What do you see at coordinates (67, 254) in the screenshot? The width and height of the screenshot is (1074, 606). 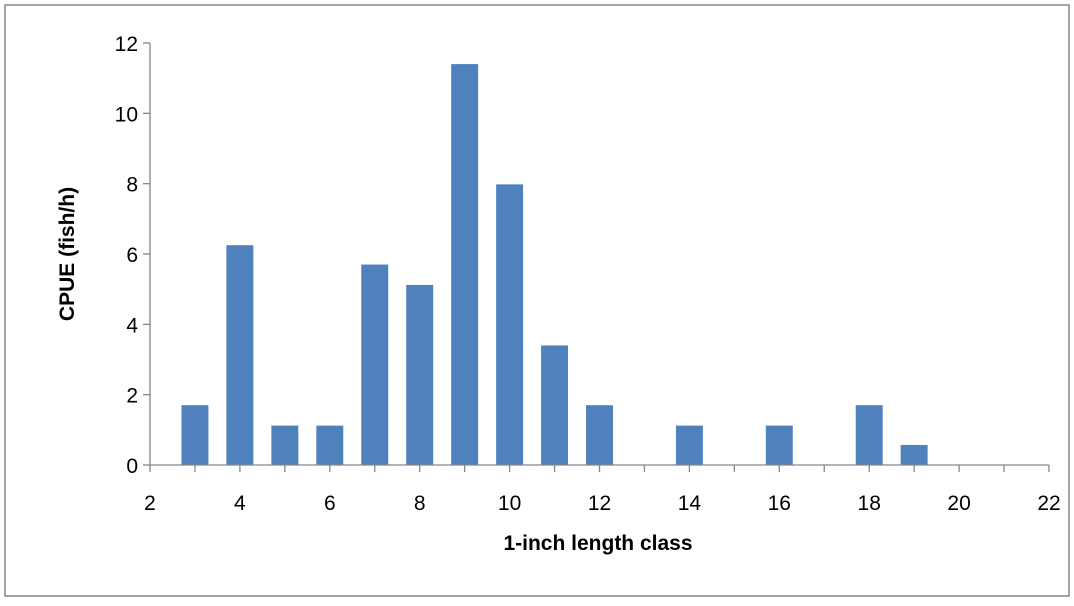 I see `y-axis-title: CPUE (fish/h)` at bounding box center [67, 254].